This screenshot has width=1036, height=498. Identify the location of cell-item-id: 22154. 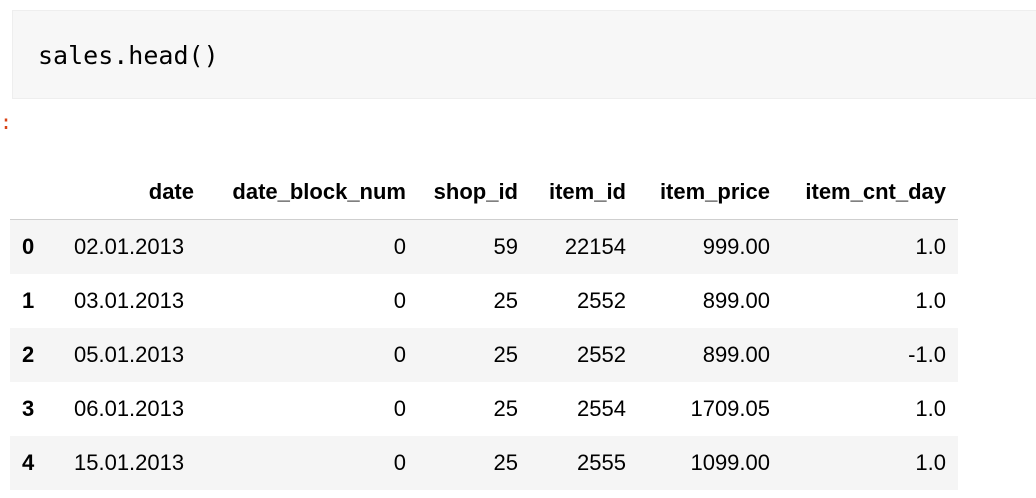
(595, 246).